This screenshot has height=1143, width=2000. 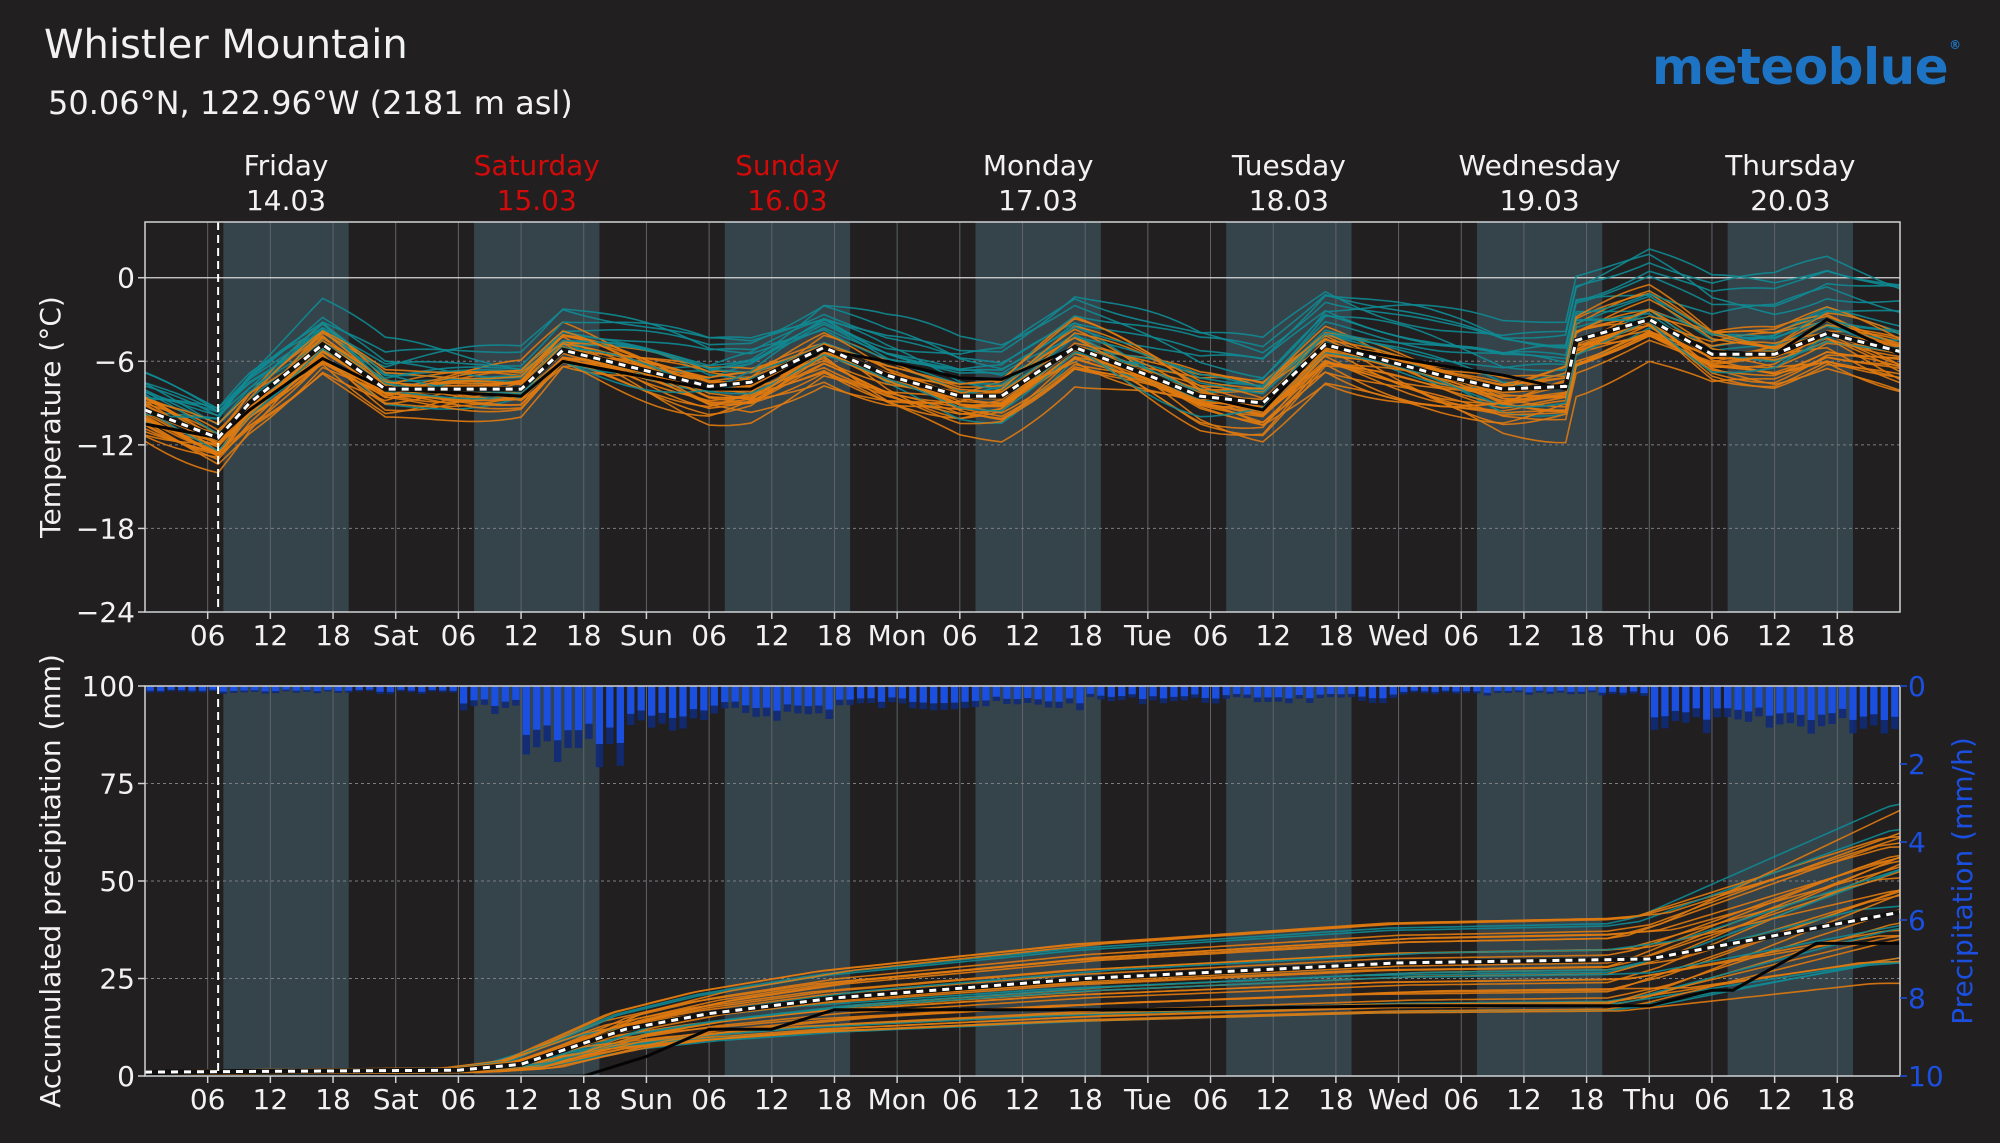 I want to click on precipitation-x-tick-label: Thu, so click(x=1649, y=1099).